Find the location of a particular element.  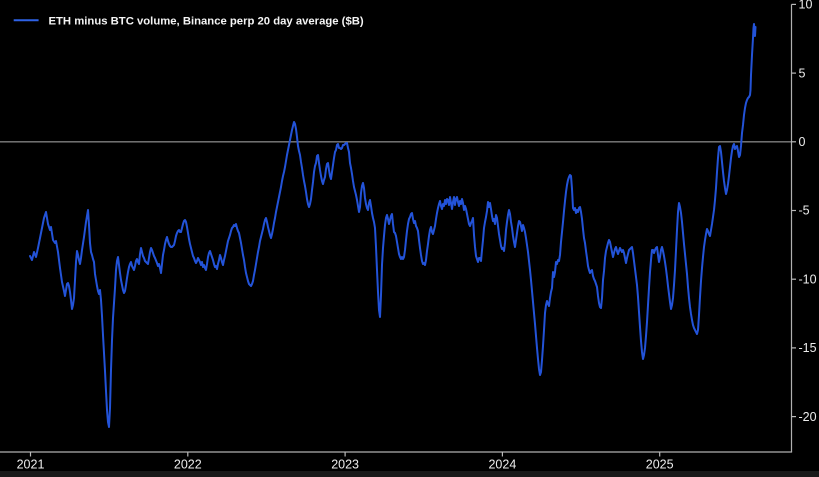

svg-text: -20 is located at coordinates (808, 417).